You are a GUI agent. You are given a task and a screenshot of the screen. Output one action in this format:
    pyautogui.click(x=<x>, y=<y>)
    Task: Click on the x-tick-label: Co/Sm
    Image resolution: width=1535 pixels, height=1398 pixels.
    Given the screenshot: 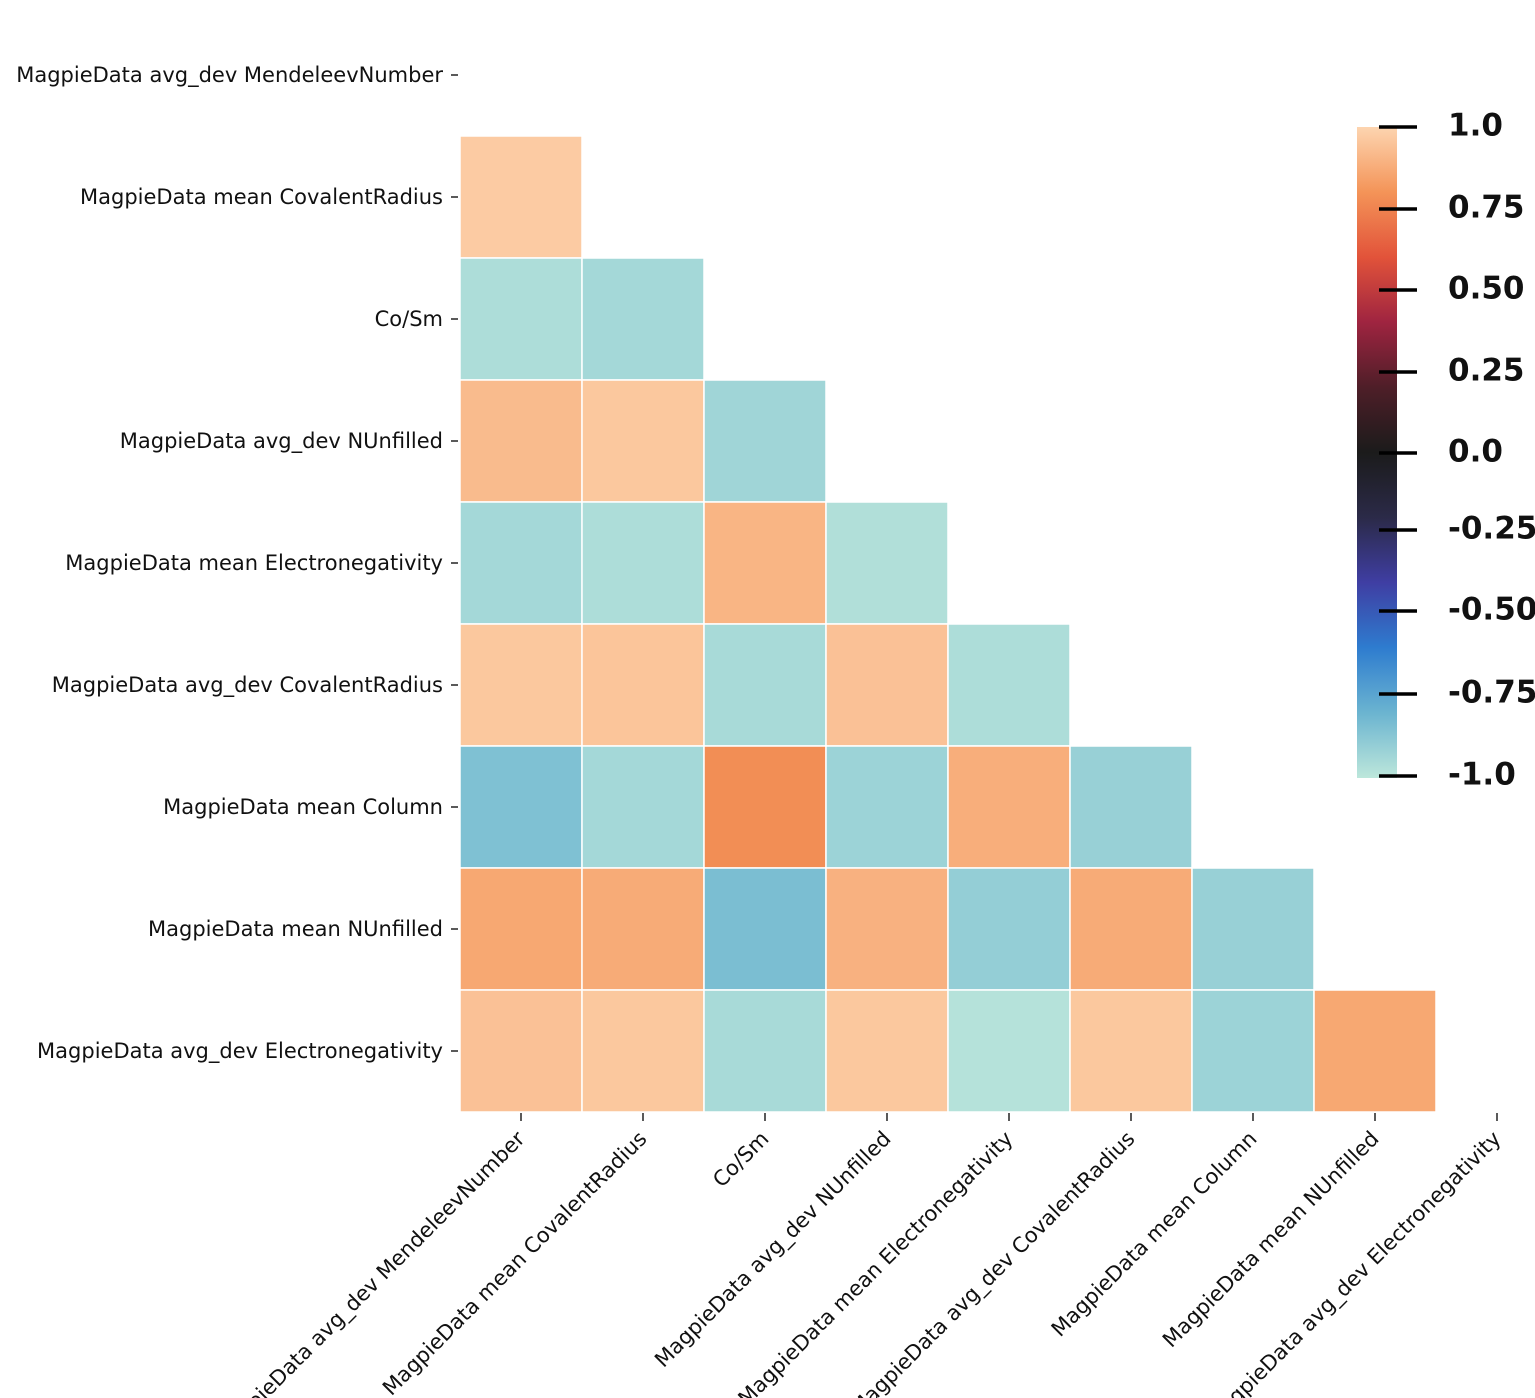 What is the action you would take?
    pyautogui.click(x=740, y=1159)
    